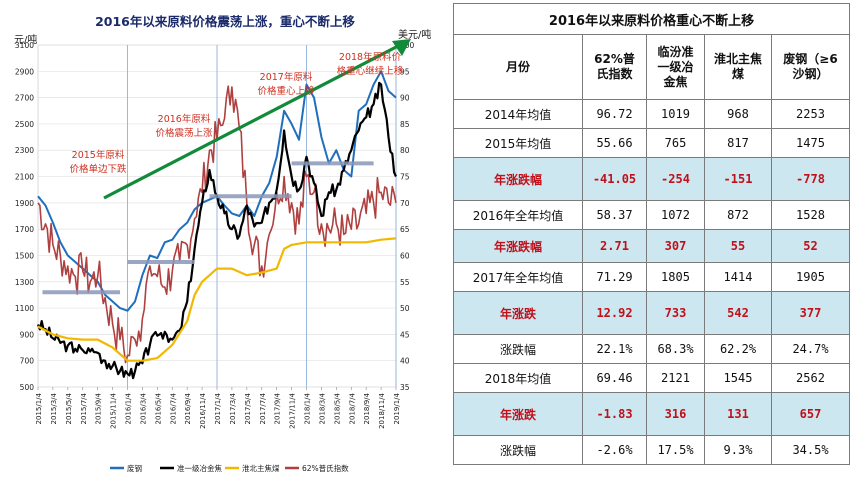  What do you see at coordinates (27, 361) in the screenshot?
I see `y-tick-label: 700` at bounding box center [27, 361].